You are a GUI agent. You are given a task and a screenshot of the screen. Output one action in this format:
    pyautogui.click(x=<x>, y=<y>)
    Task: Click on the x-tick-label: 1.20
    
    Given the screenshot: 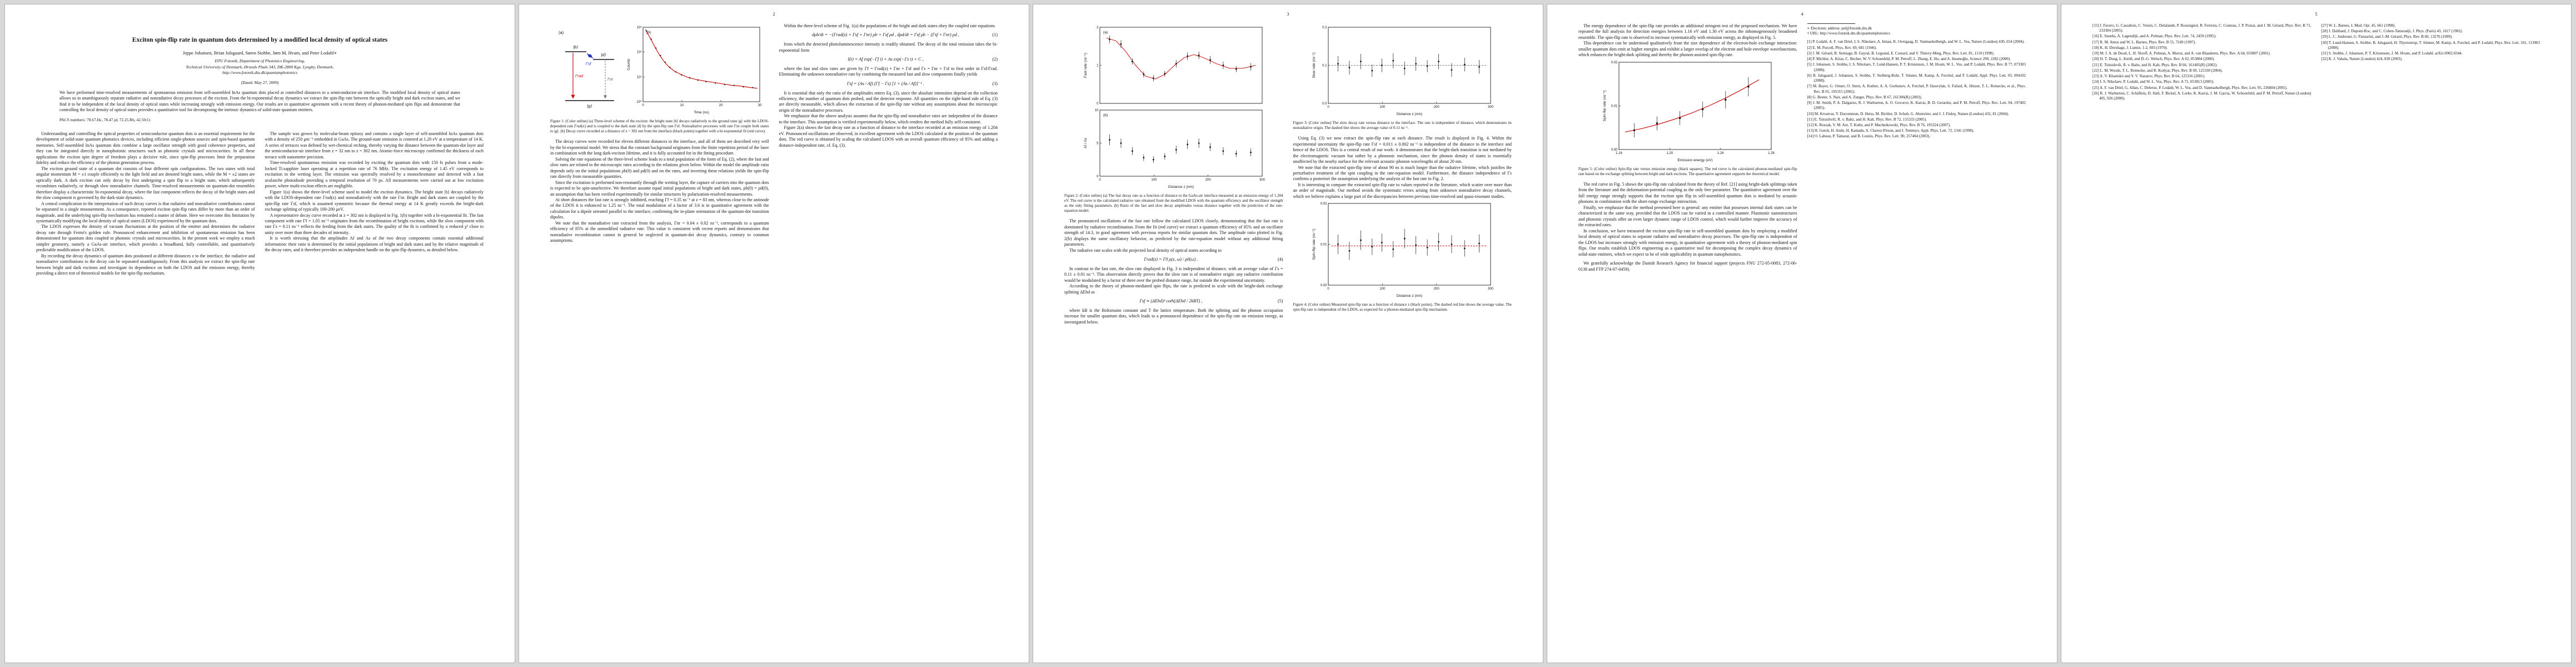 What is the action you would take?
    pyautogui.click(x=1669, y=153)
    